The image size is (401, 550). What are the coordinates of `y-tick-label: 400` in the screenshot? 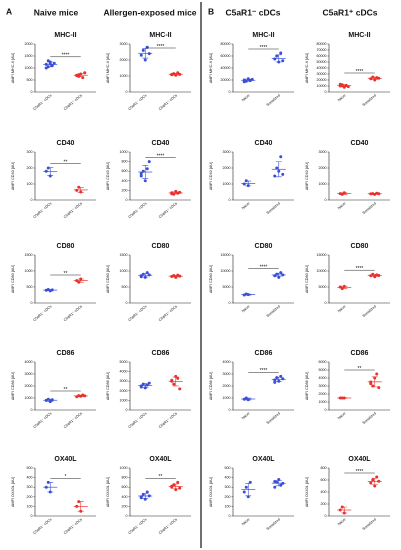 It's located at (125, 181).